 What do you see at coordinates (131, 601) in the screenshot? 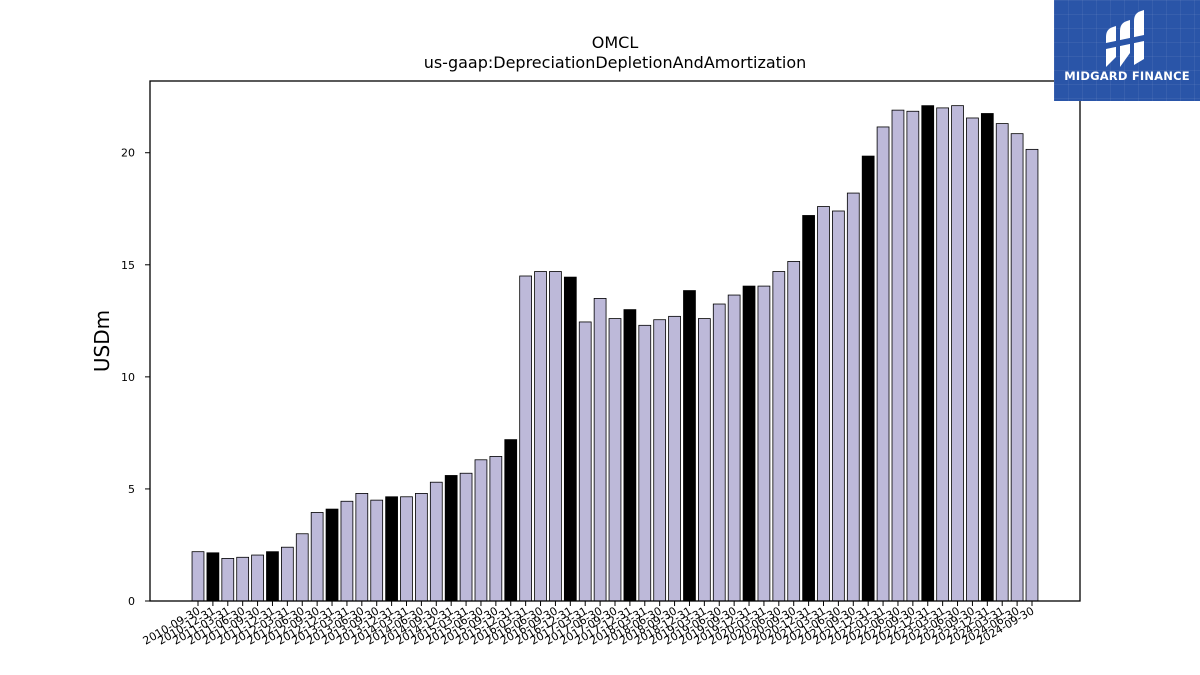
I see `y-tick-label: 0` at bounding box center [131, 601].